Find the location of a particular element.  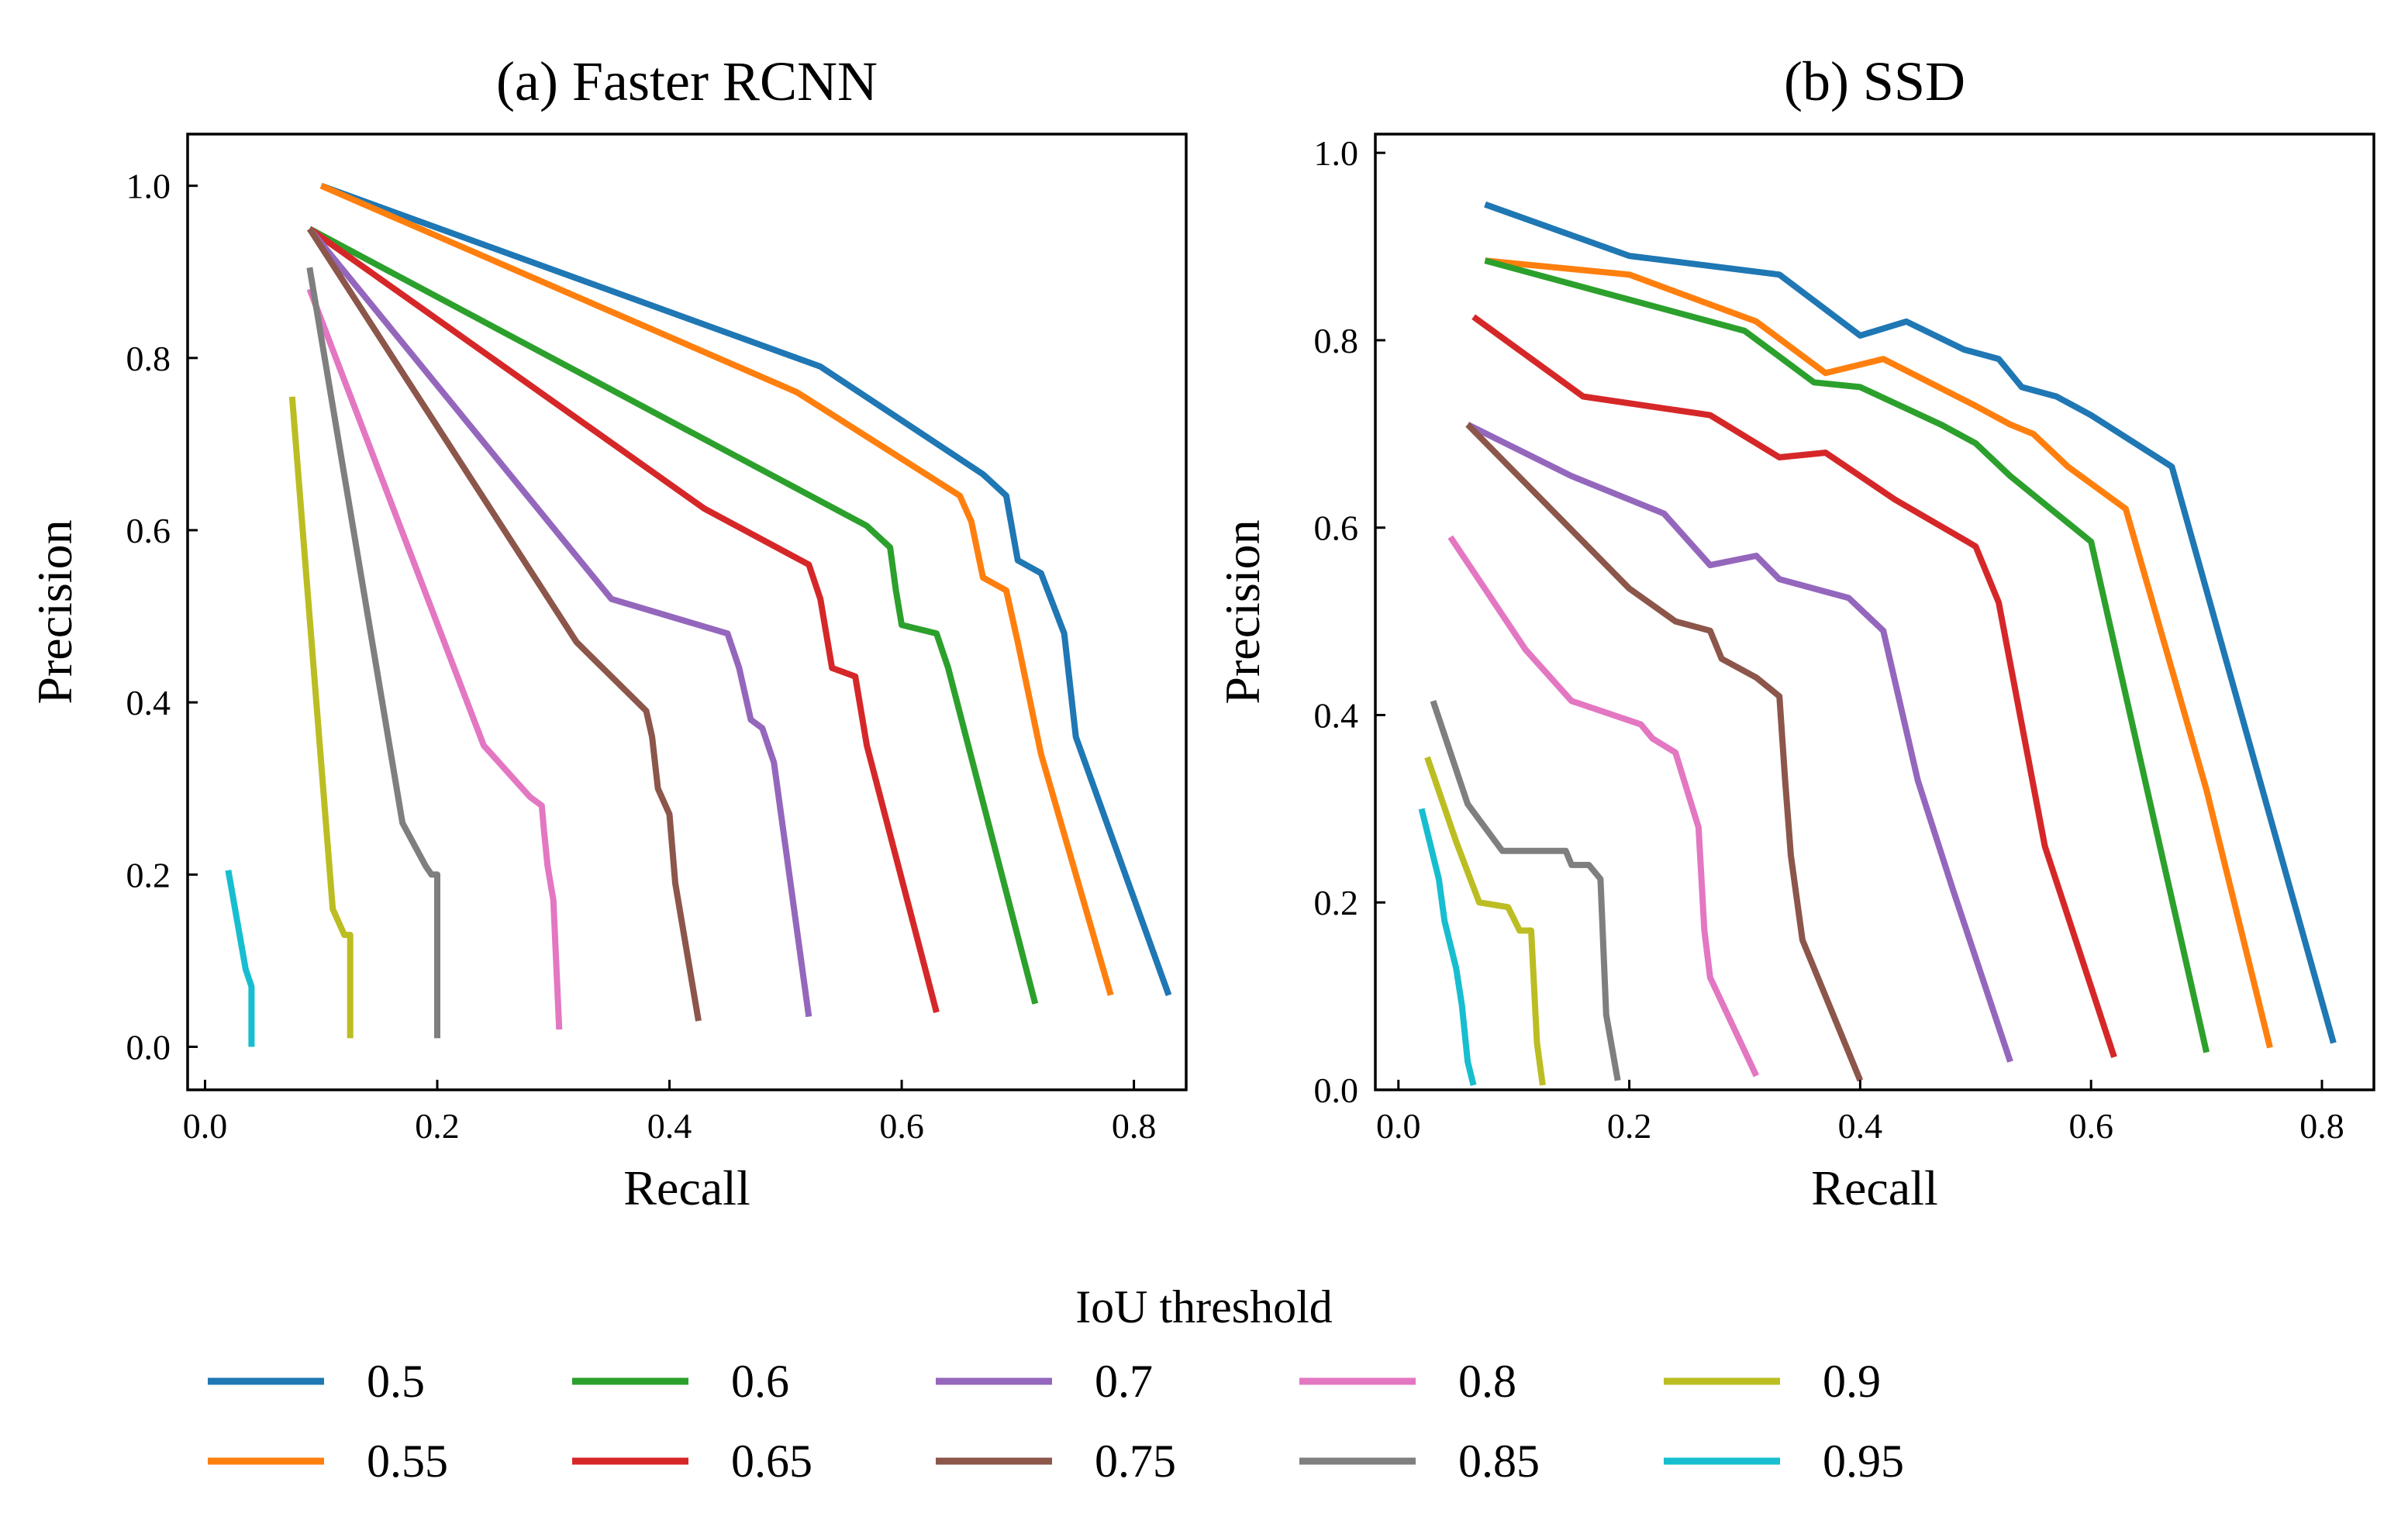

legend-label-iou-0.8: 0.8 is located at coordinates (1487, 1381).